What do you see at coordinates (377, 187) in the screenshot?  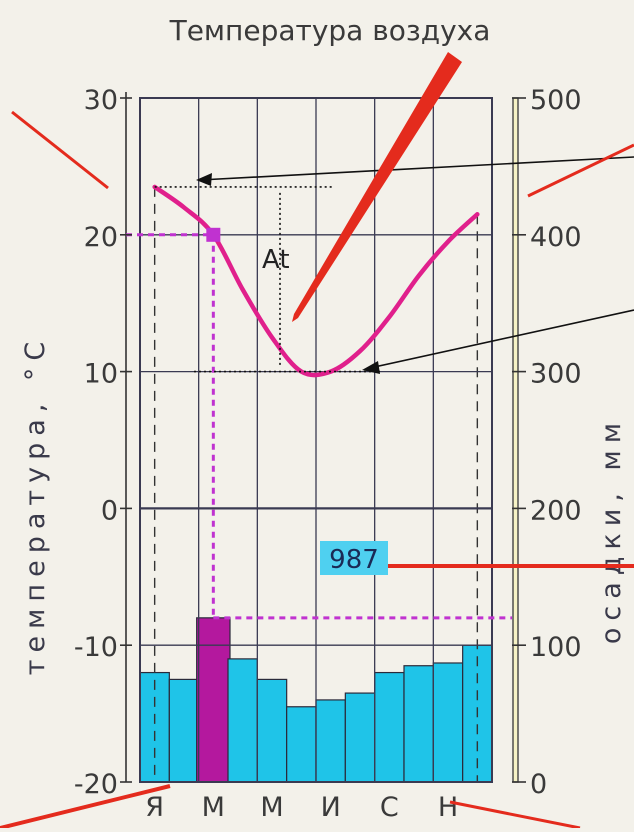 I see `red-pointer-title` at bounding box center [377, 187].